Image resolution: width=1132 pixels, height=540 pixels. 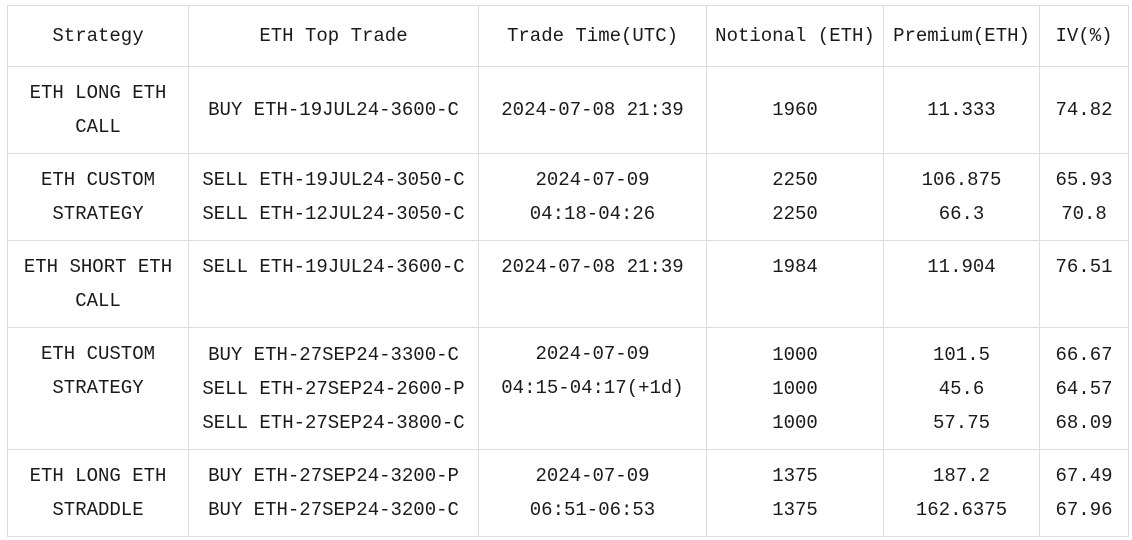 I want to click on cell-line: SELL ETH-27SEP24-2600-P, so click(x=333, y=388).